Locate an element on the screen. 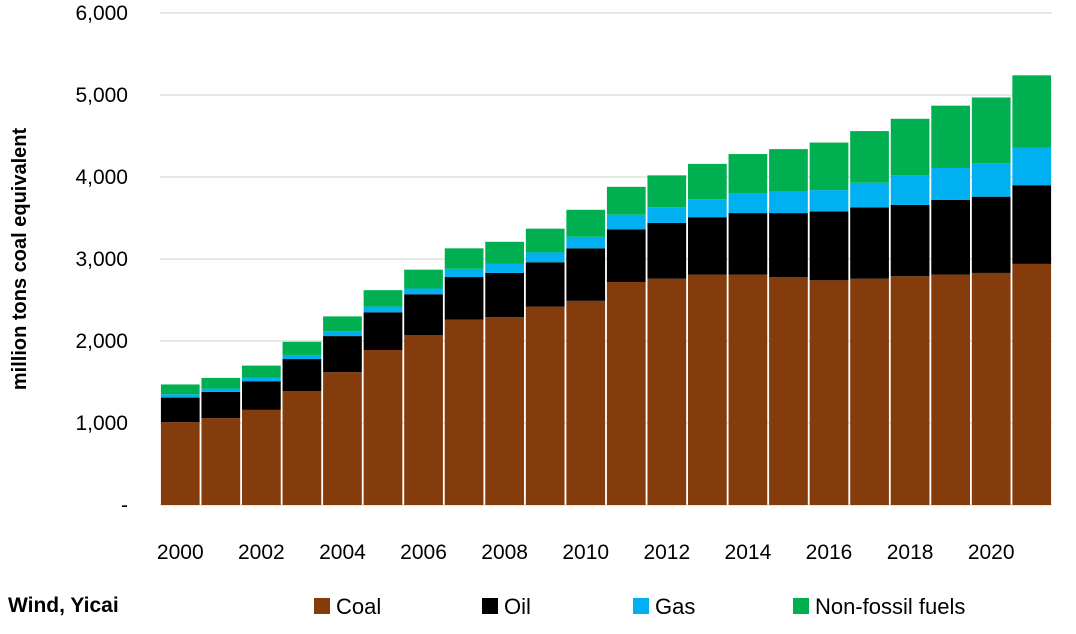  bar-oil-2015 is located at coordinates (788, 245).